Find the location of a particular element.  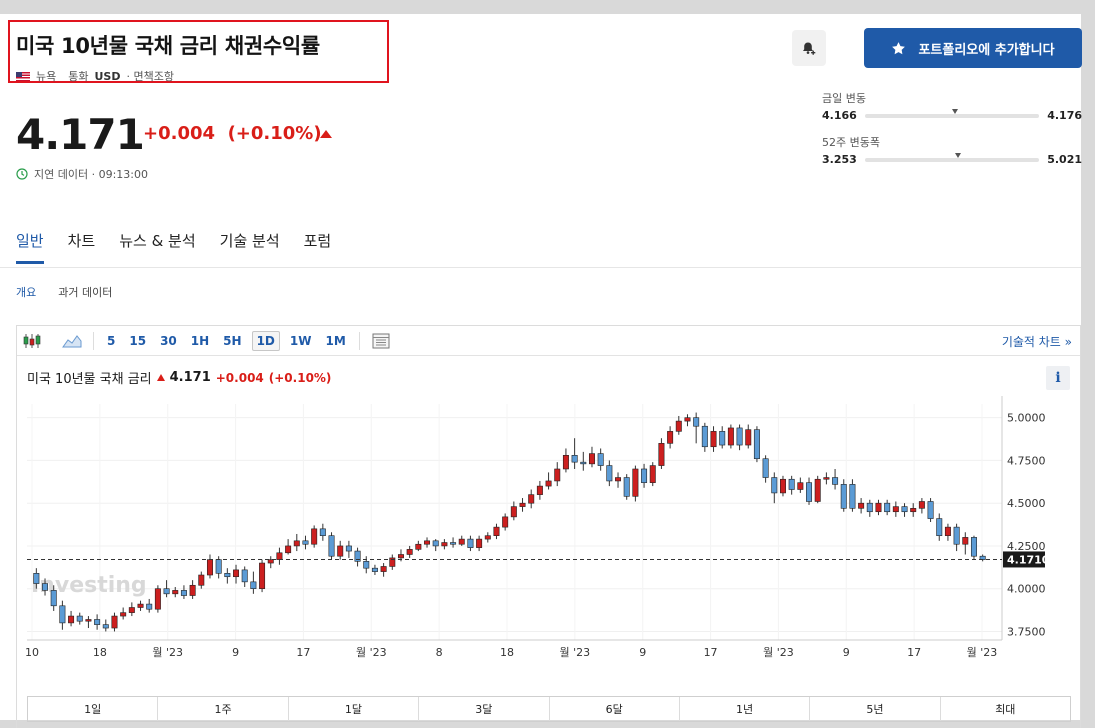

interval-1d: 1D is located at coordinates (265, 340).